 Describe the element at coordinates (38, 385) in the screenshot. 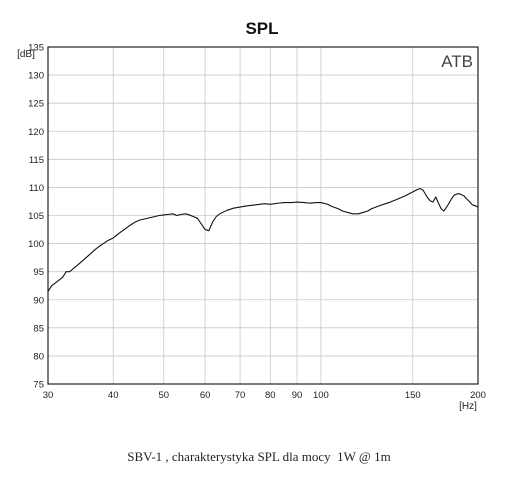

I see `y-tick-label-75: 75` at that location.